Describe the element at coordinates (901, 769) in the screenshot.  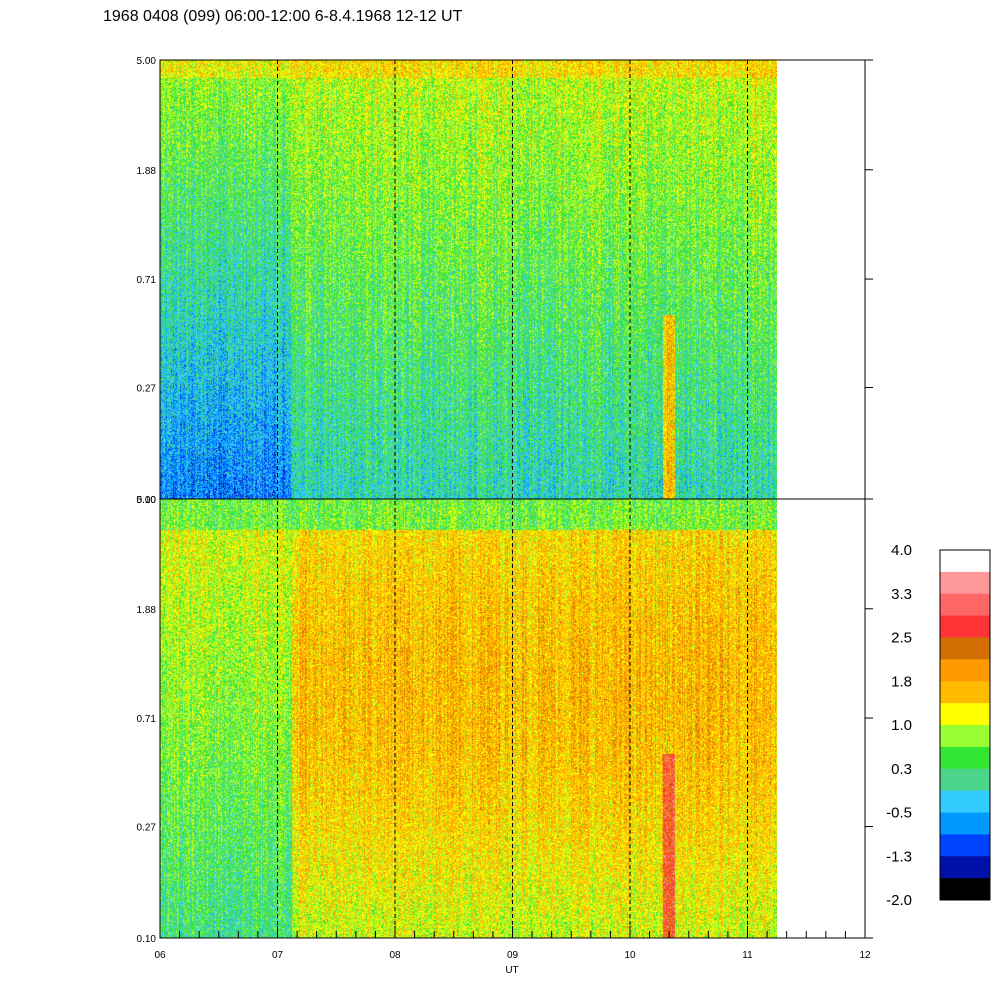
I see `colorbar-label: 0.3` at that location.